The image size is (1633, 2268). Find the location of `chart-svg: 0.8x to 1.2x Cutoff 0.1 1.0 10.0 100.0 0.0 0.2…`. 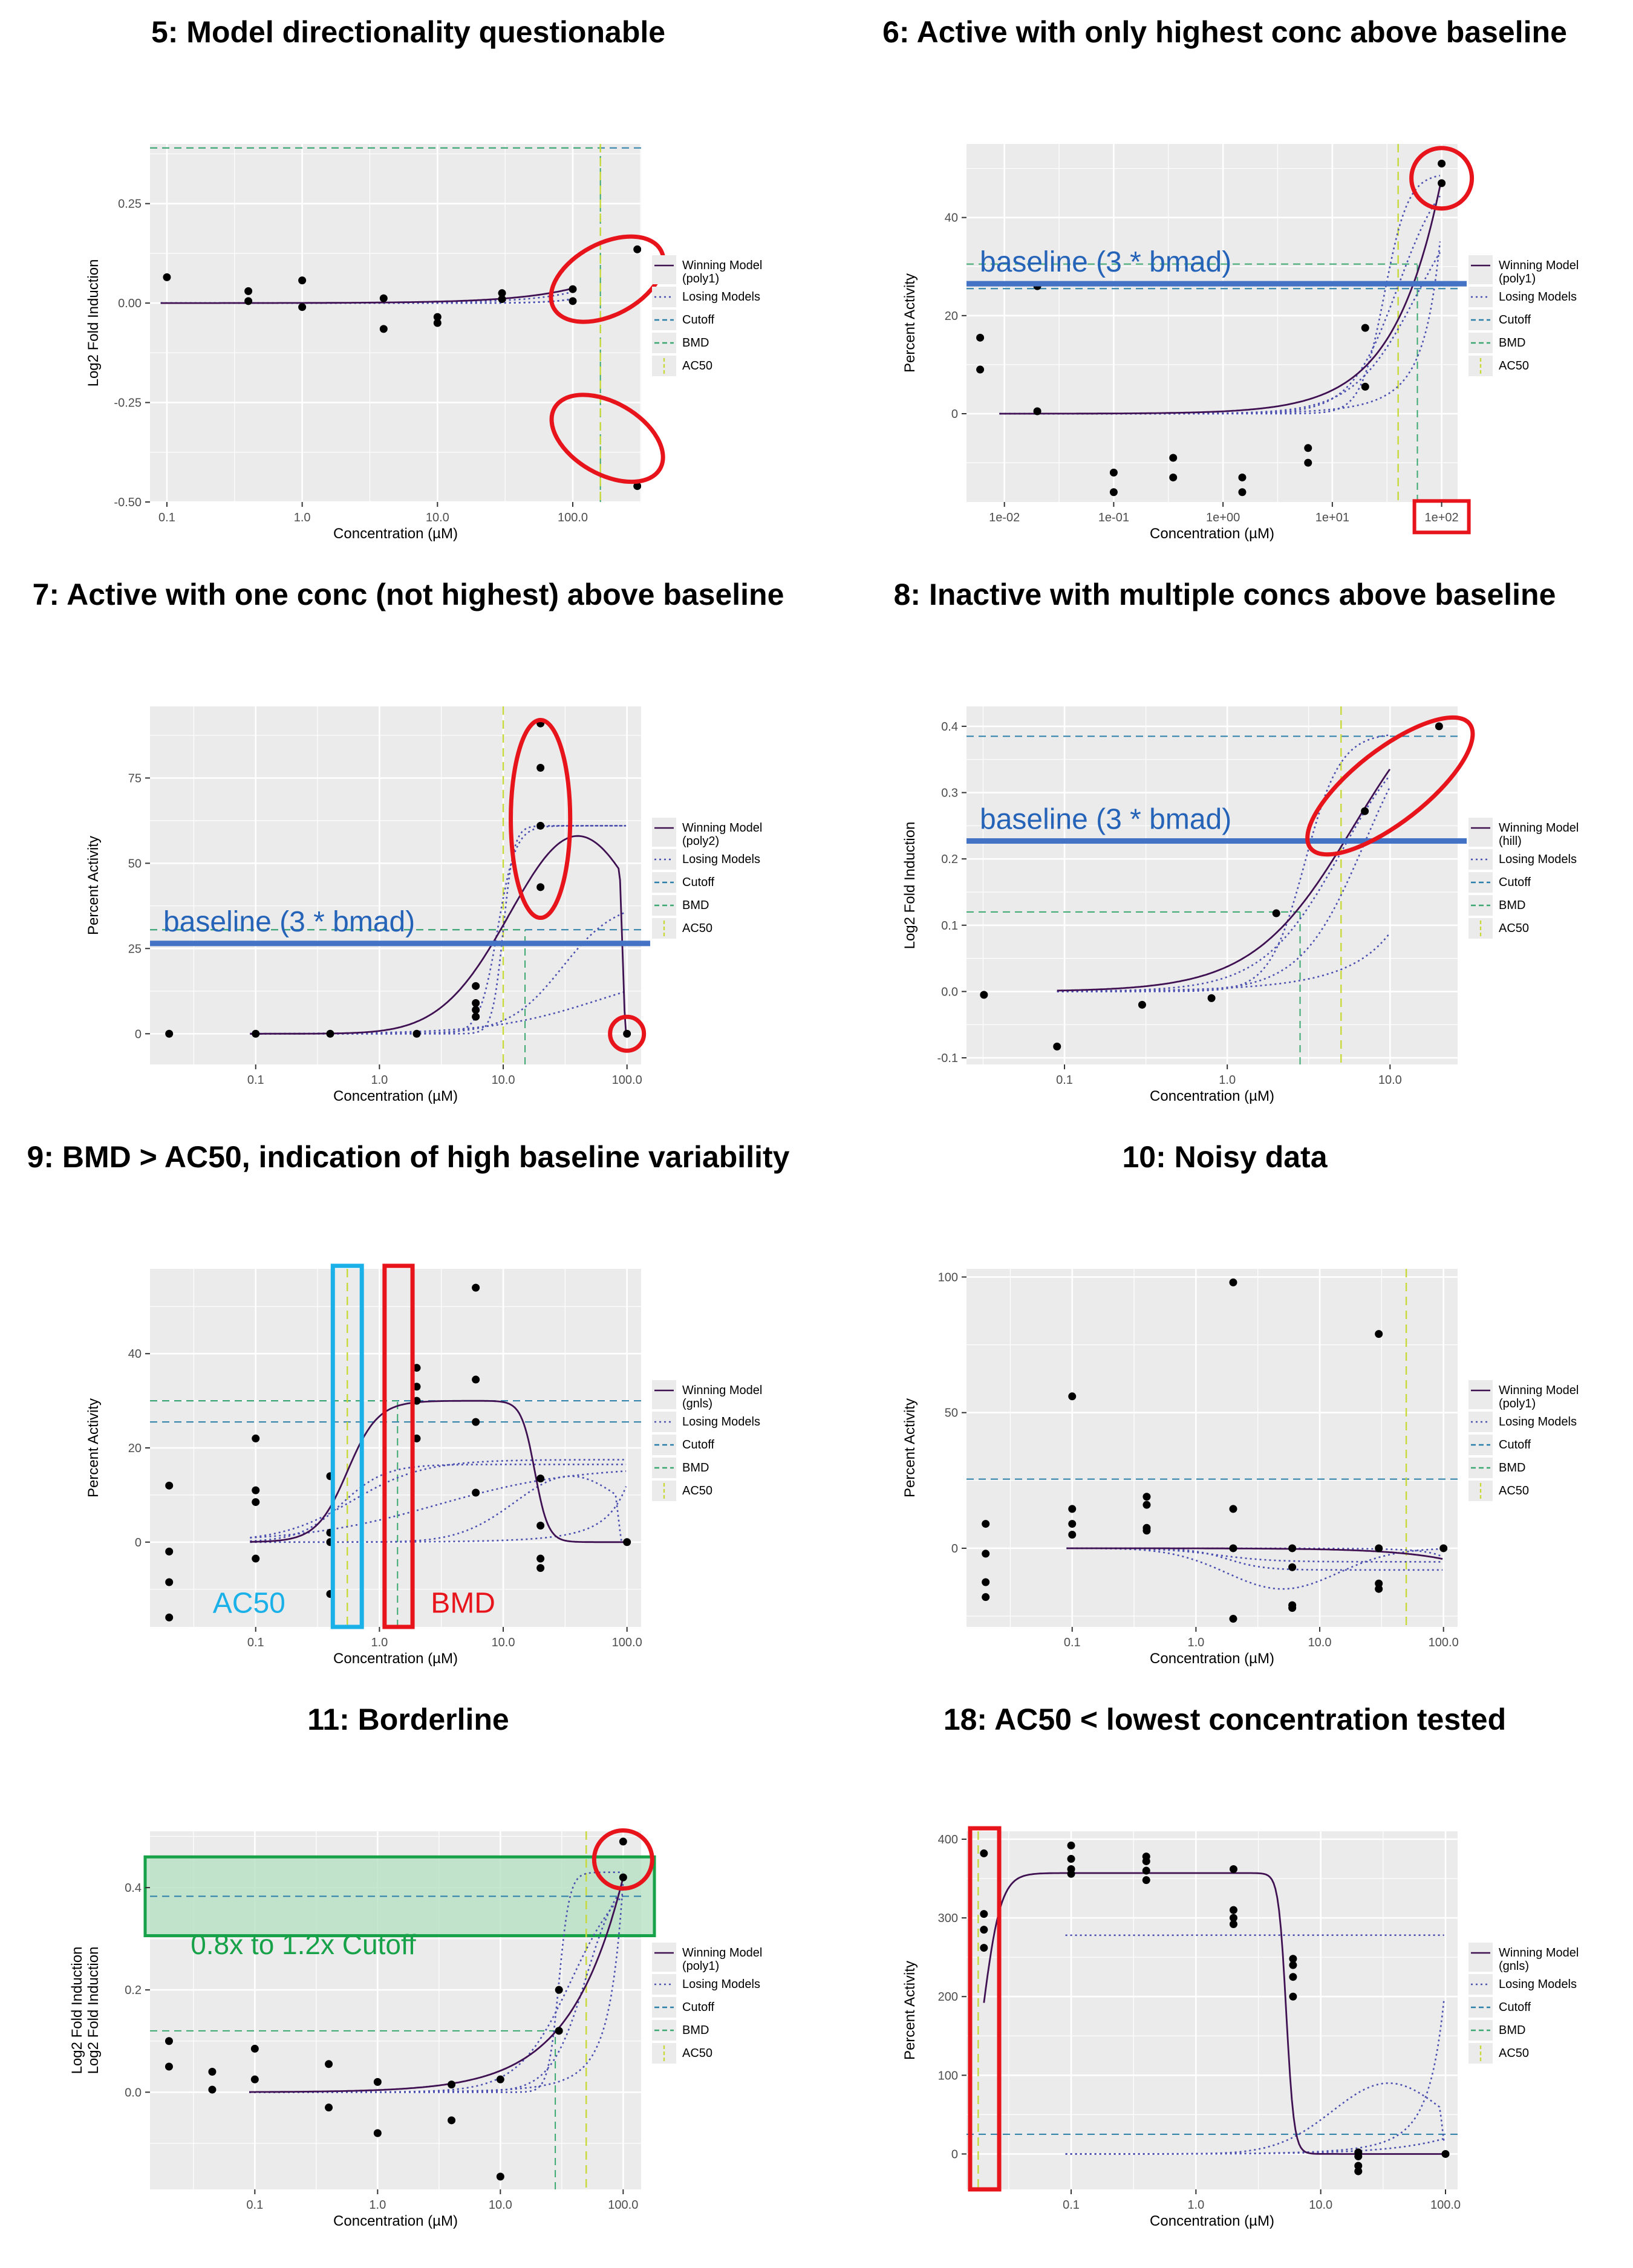

chart-svg: 0.8x to 1.2x Cutoff 0.1 1.0 10.0 100.0 0.0 0.2… is located at coordinates (415, 2028).